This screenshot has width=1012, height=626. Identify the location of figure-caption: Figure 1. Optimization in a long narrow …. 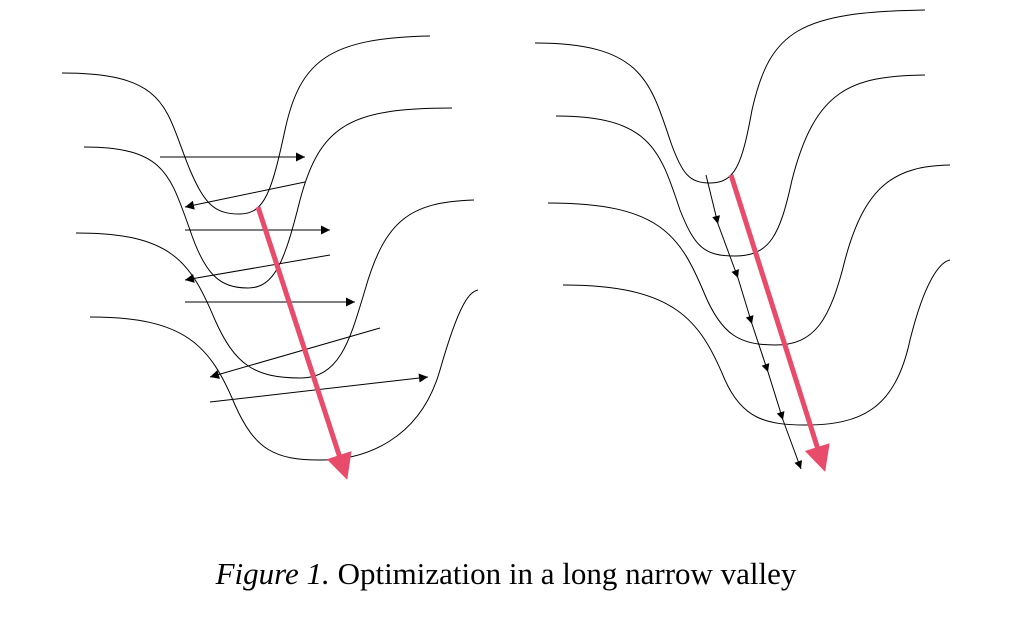
(506, 574).